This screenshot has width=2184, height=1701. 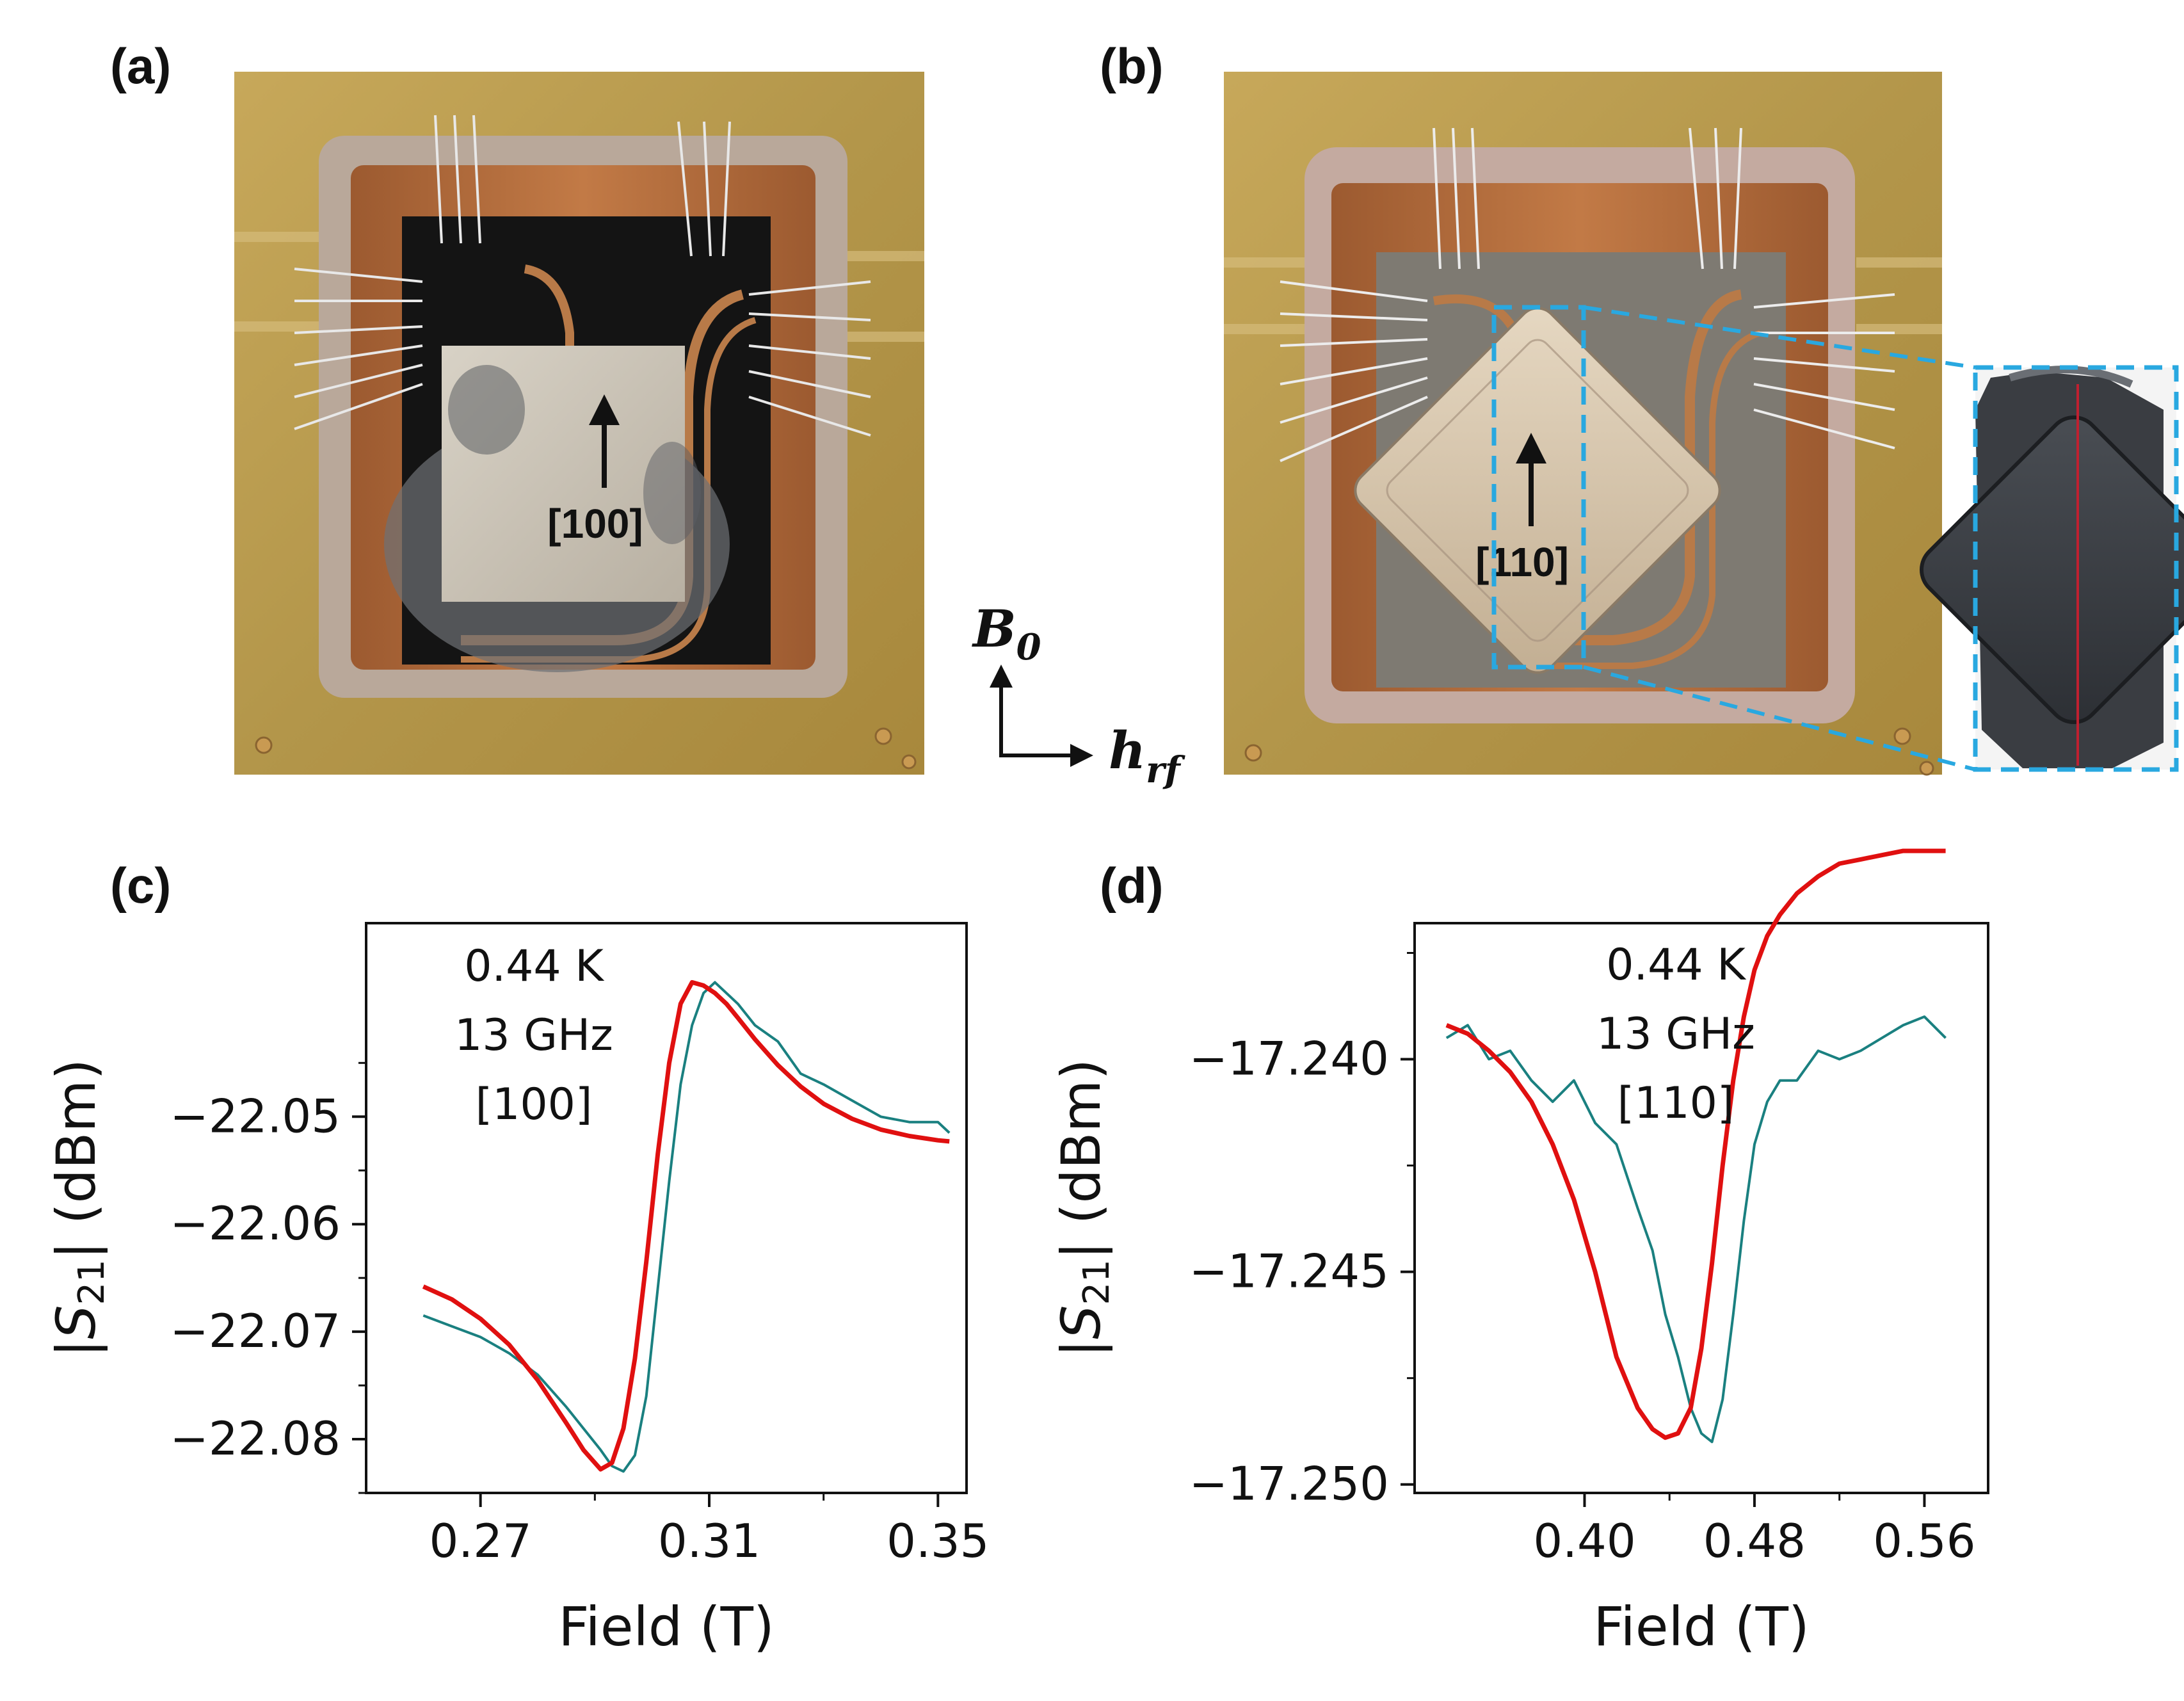 What do you see at coordinates (256, 1331) in the screenshot?
I see `chart-ytick-label: −22.07` at bounding box center [256, 1331].